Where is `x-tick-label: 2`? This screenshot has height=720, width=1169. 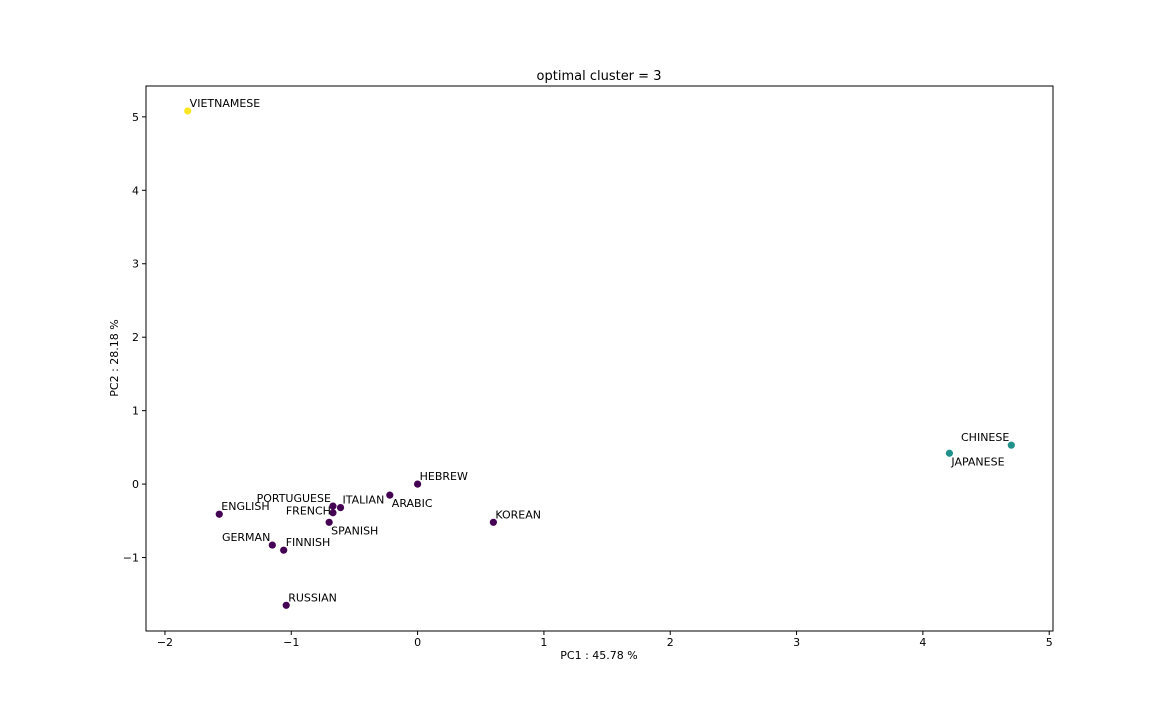
x-tick-label: 2 is located at coordinates (670, 642).